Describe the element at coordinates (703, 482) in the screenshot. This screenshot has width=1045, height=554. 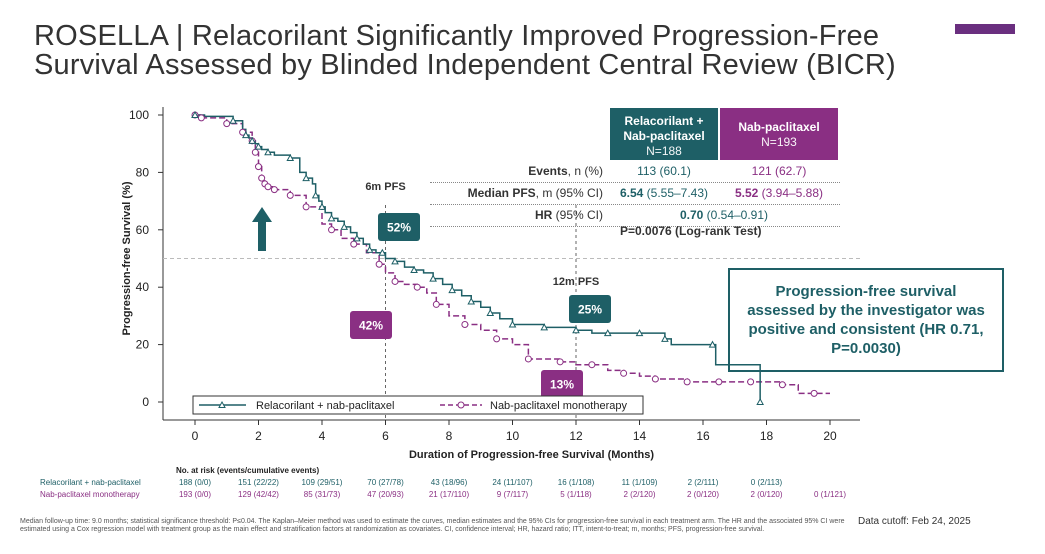
I see `risk-rel-cell: 2 (2/111)` at that location.